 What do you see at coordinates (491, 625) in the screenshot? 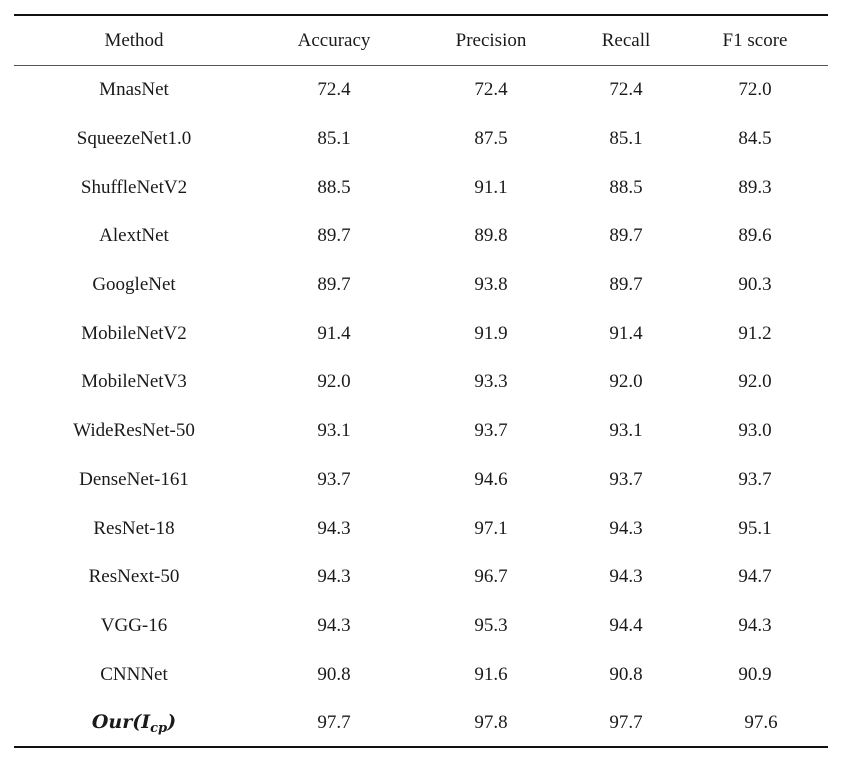
I see `precision-cell: 95.3` at bounding box center [491, 625].